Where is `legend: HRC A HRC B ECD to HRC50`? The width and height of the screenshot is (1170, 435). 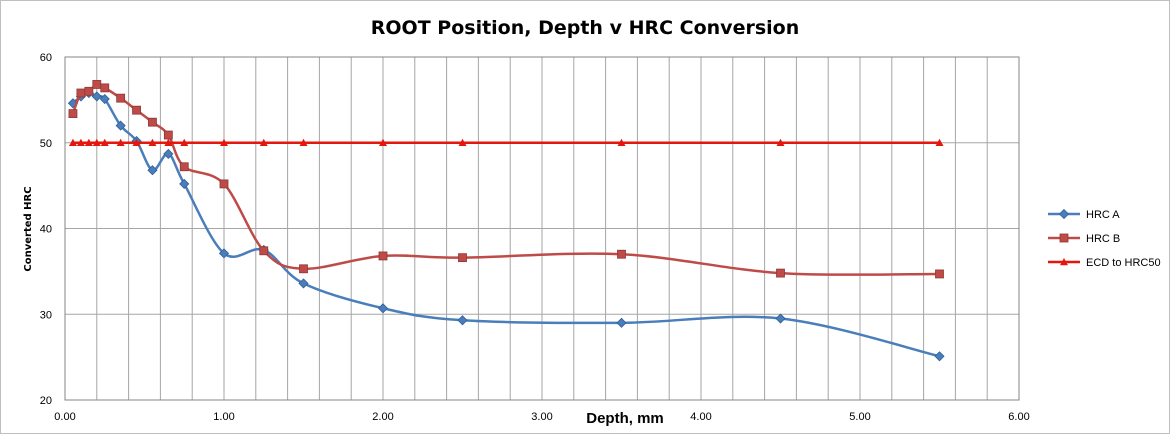 legend: HRC A HRC B ECD to HRC50 is located at coordinates (1104, 238).